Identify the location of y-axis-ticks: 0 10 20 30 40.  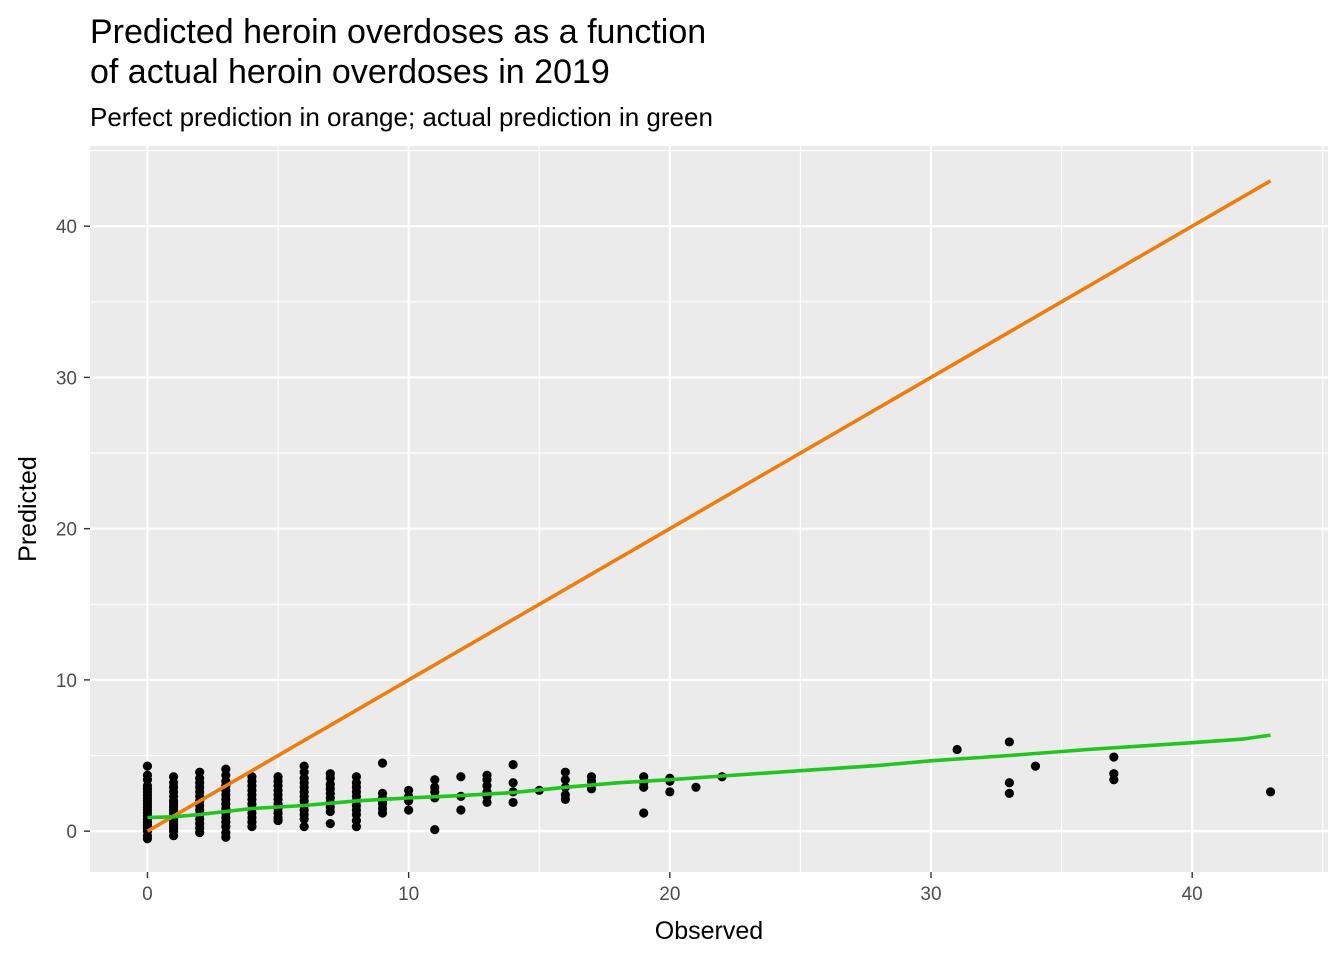
(73, 530).